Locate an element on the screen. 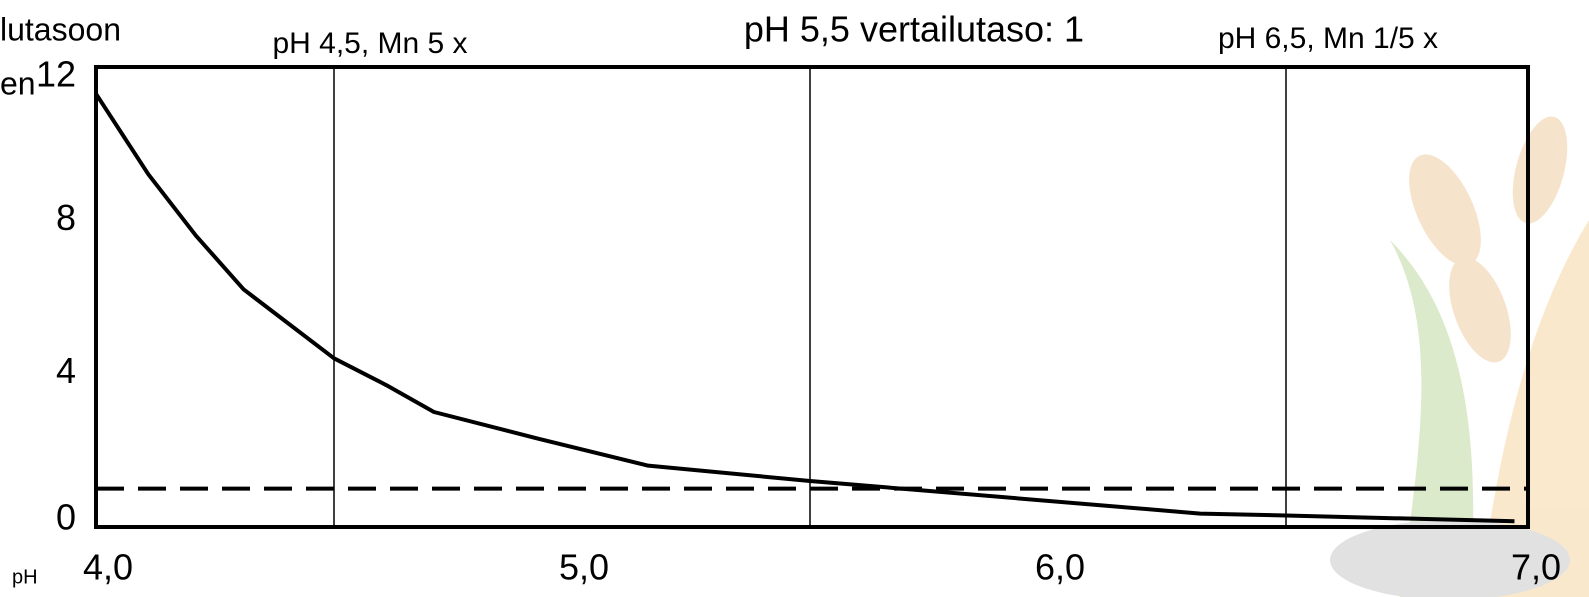 This screenshot has width=1589, height=597. y-tick-label: 12 is located at coordinates (56, 74).